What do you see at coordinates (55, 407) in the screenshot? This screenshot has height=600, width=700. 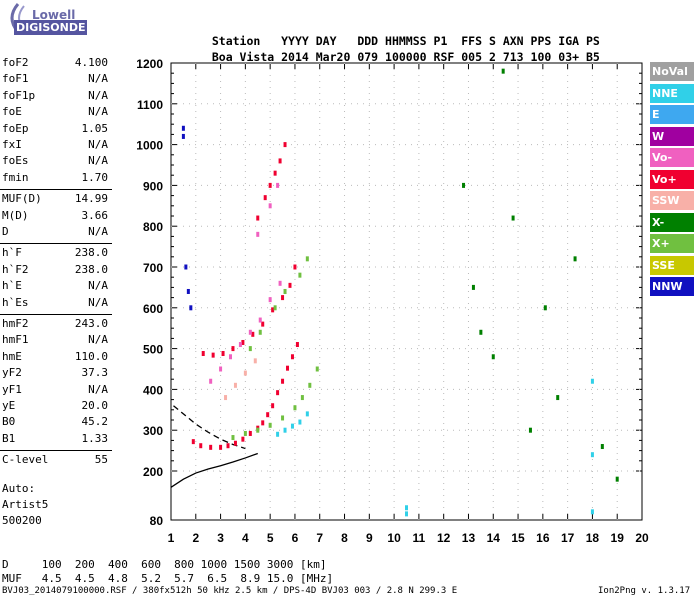 I see `param-row: yE 20.0` at bounding box center [55, 407].